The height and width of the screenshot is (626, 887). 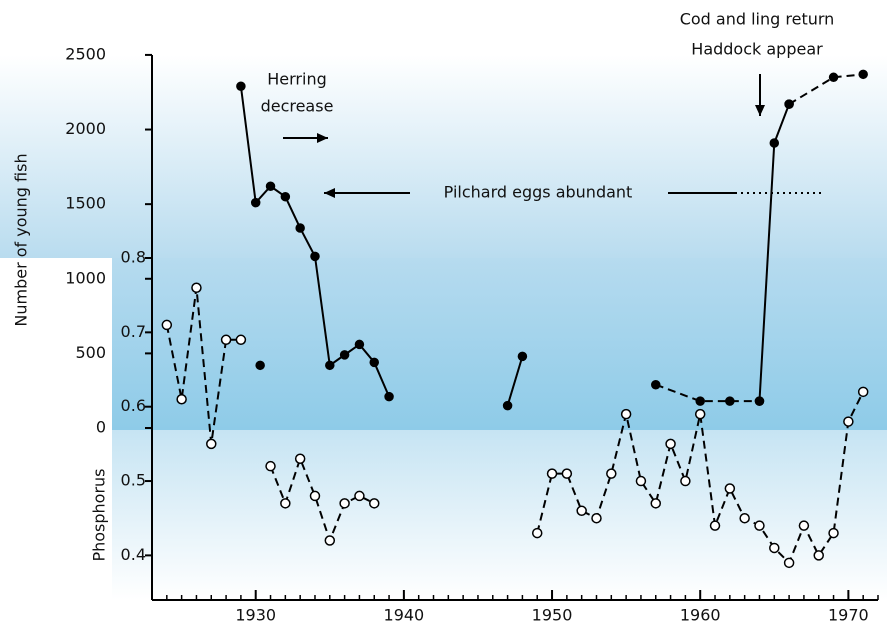 I want to click on y-tick-label: 500, so click(x=90, y=352).